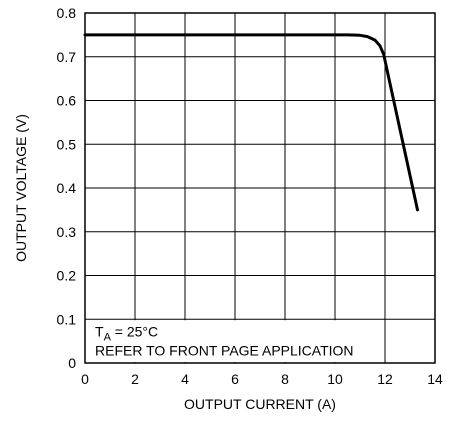 This screenshot has height=423, width=463. Describe the element at coordinates (134, 331) in the screenshot. I see `temp-suffix: = 25°C` at that location.